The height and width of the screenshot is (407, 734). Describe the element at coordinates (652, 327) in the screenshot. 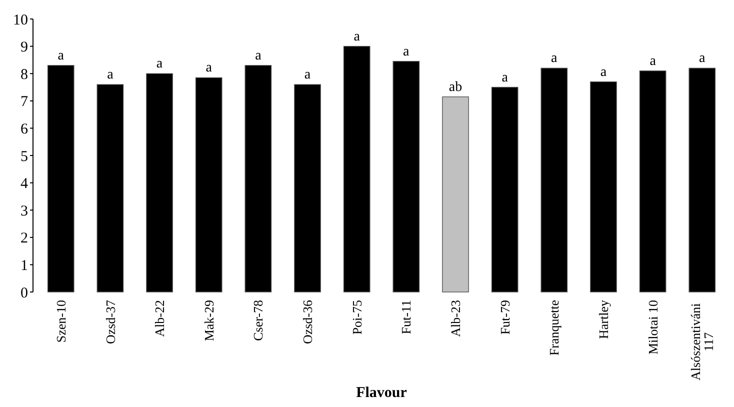

I see `x-tick-label: Milotai 10` at that location.